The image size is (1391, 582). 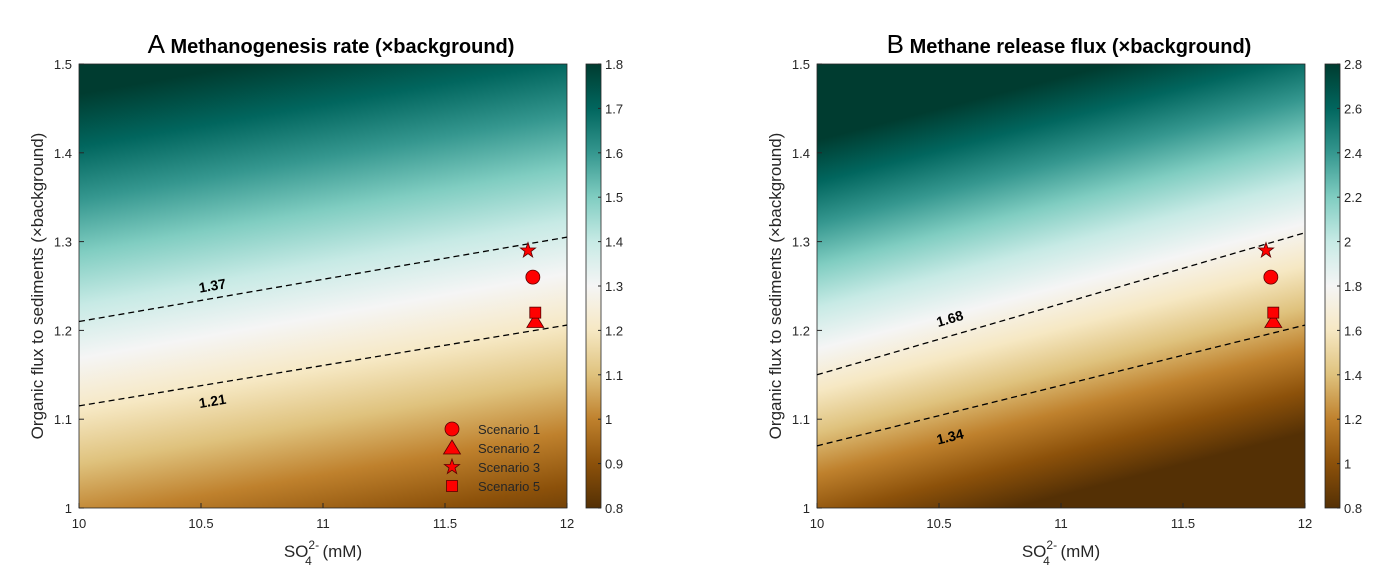 I want to click on contour-label: 1.68, so click(x=949, y=318).